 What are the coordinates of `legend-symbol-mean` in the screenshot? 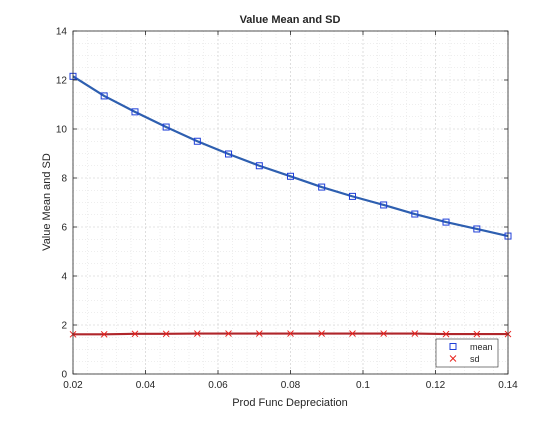 It's located at (453, 346).